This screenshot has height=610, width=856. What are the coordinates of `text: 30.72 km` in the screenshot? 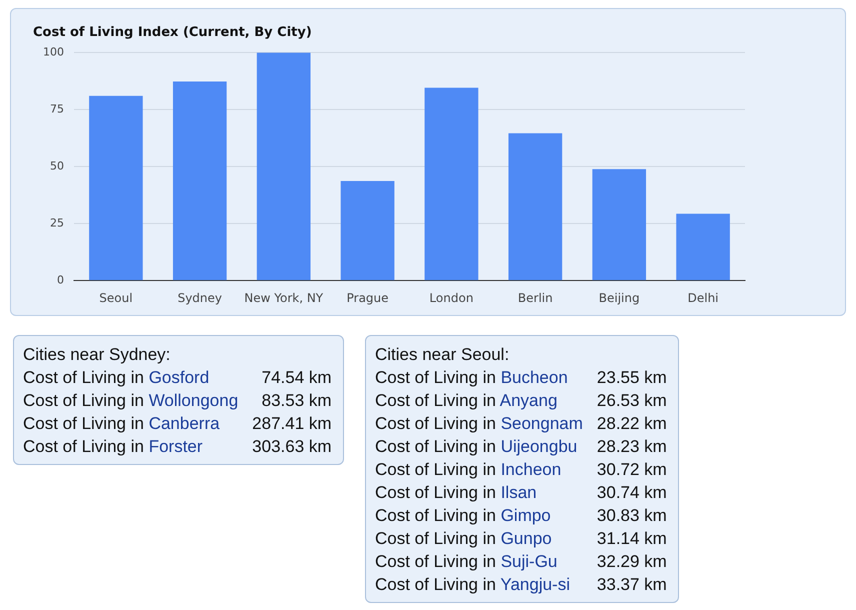 It's located at (631, 470).